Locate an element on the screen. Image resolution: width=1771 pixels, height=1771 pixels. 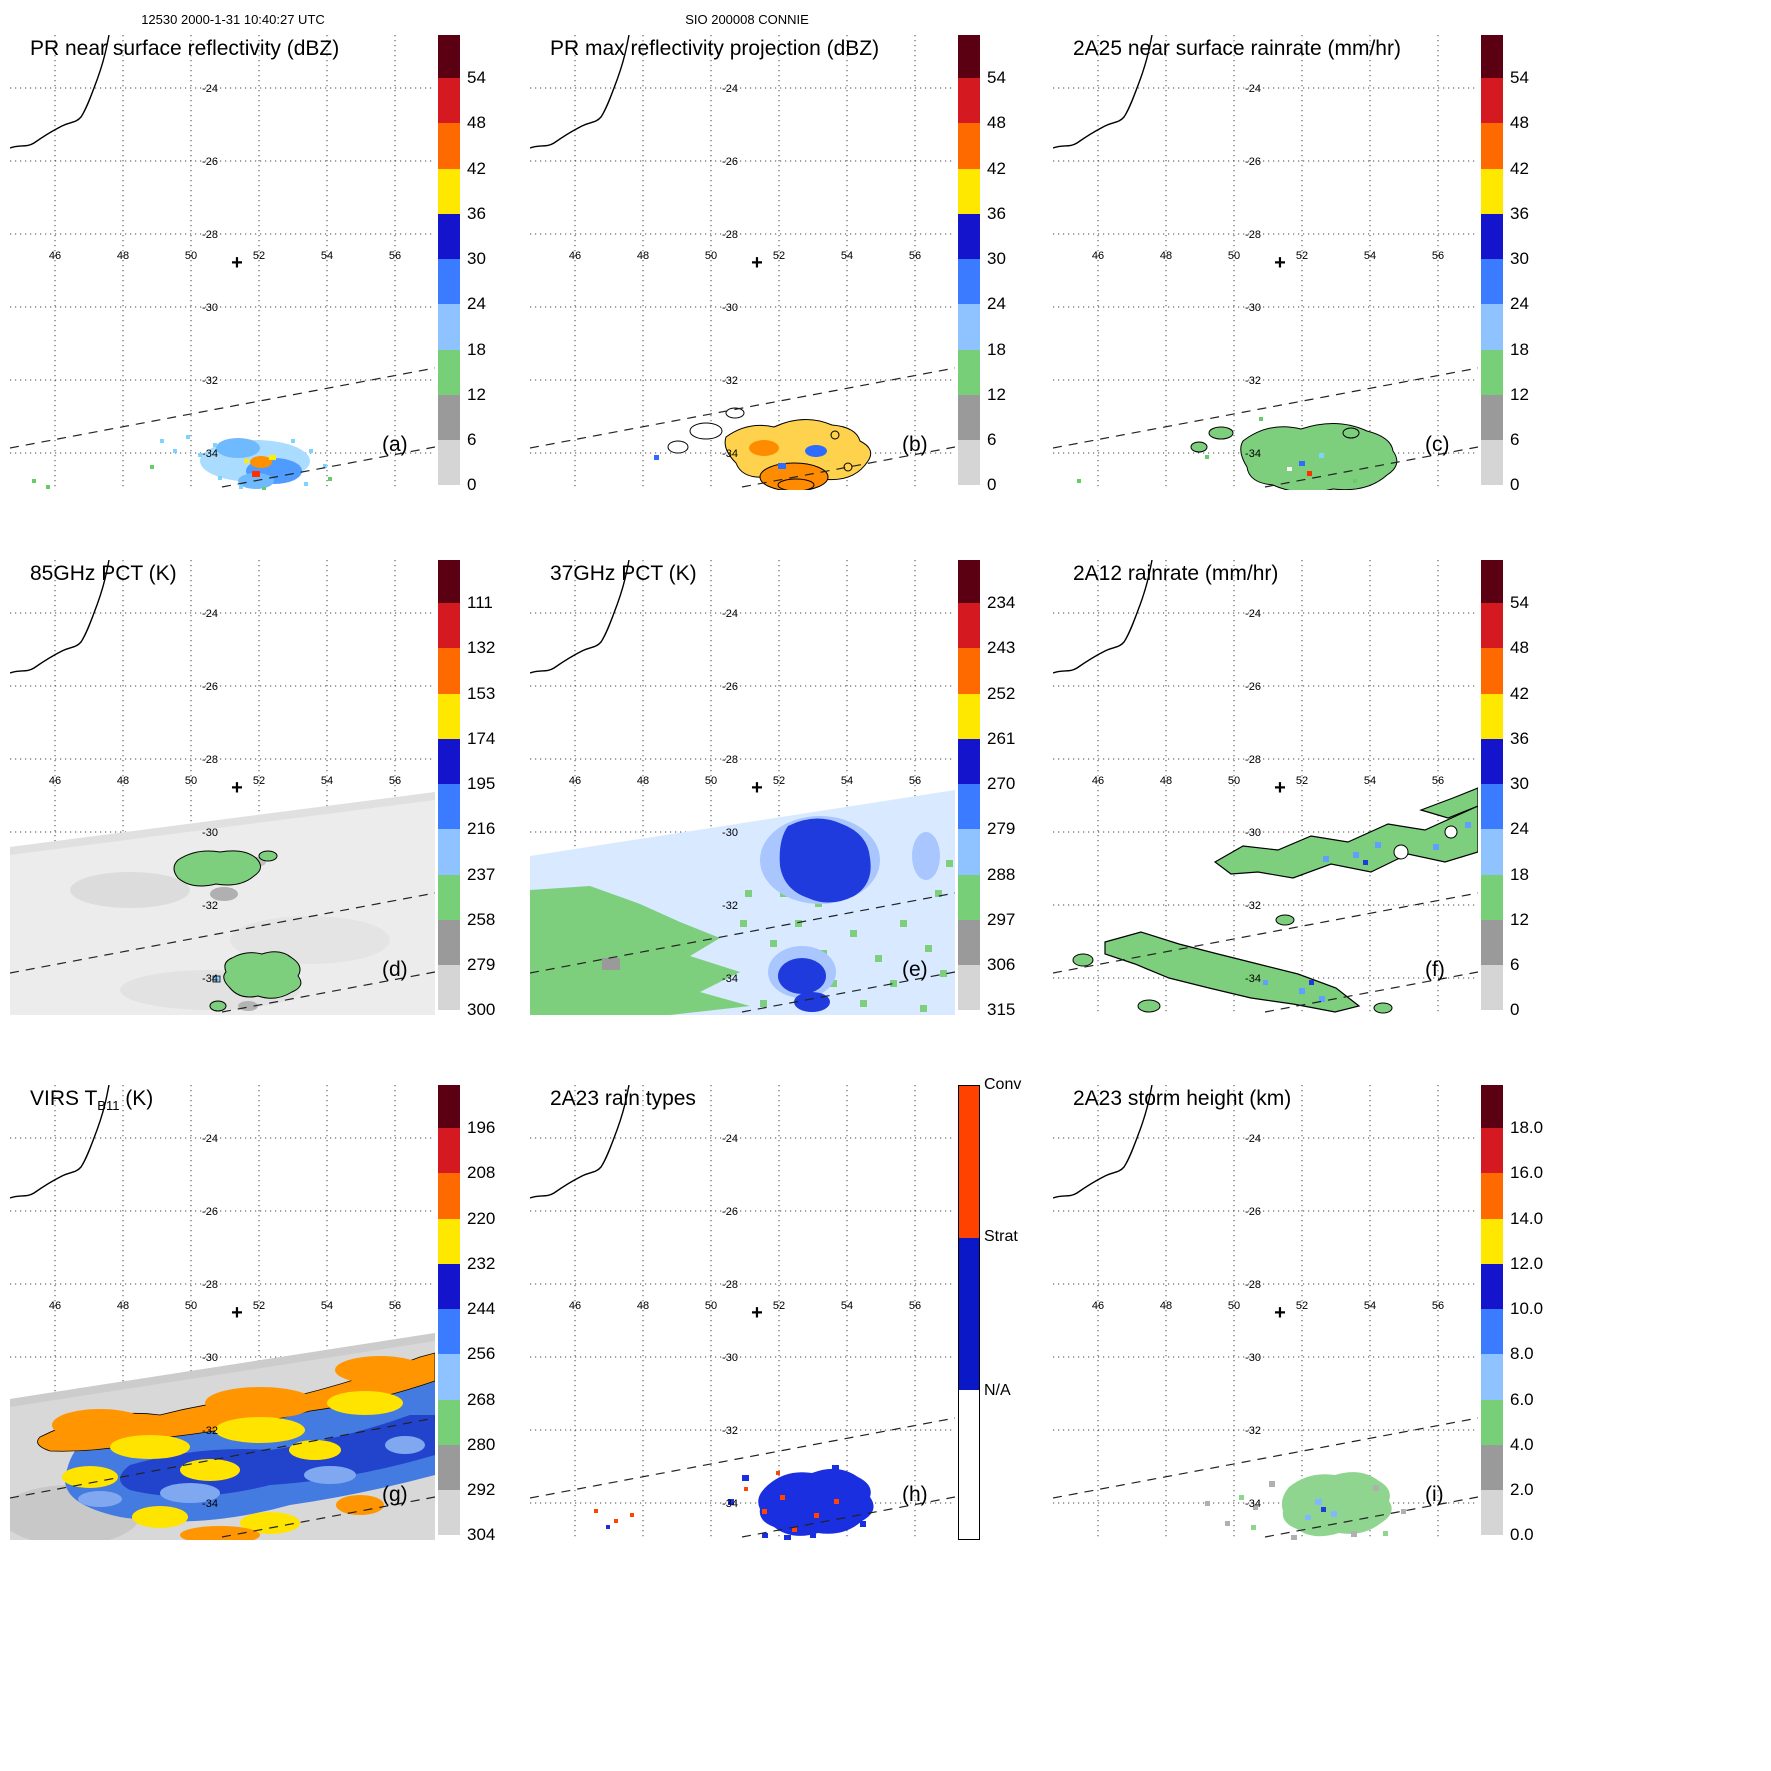
colorbar-tick-label: 232 is located at coordinates (481, 1263).